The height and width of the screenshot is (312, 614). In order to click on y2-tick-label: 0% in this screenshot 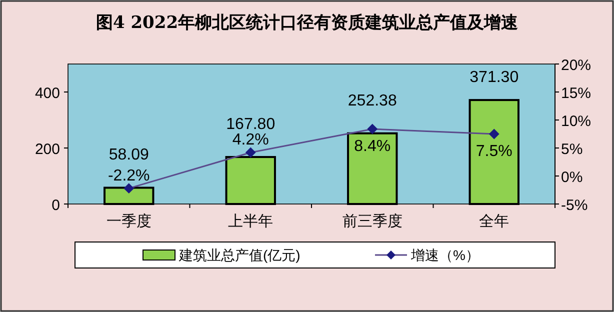, I will do `click(572, 177)`.